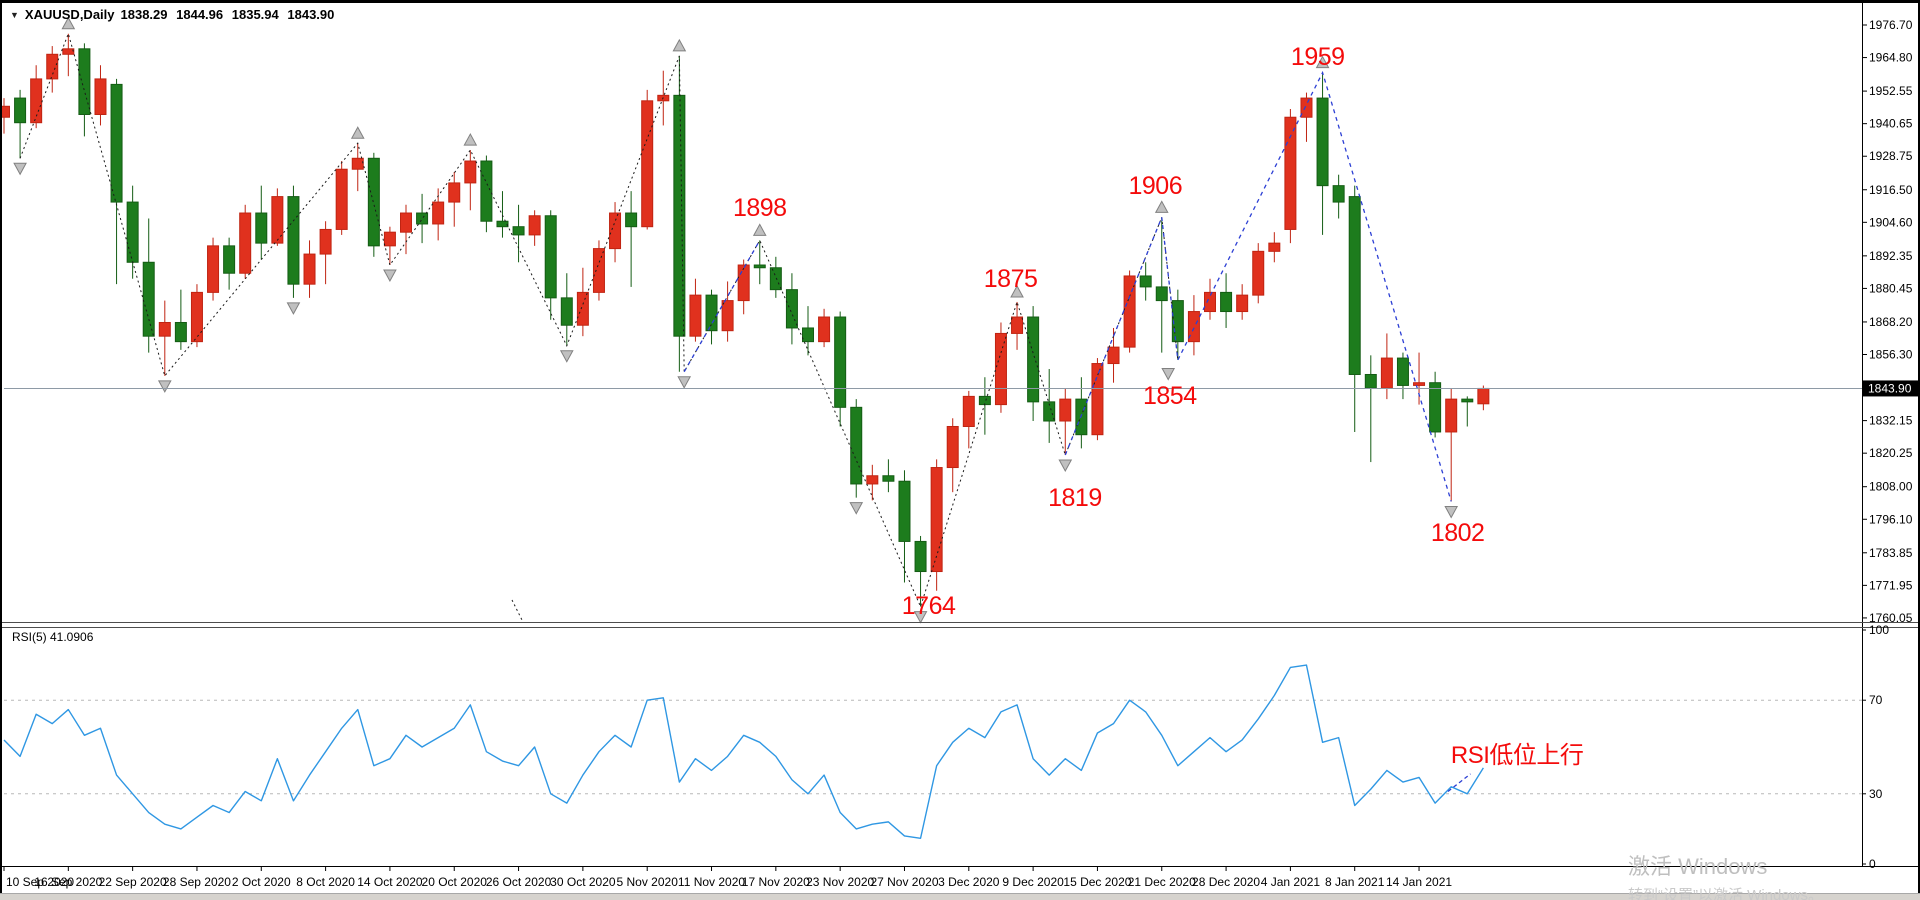 This screenshot has width=1920, height=900. I want to click on rsi-annotation-text: RSI低位上行, so click(1517, 755).